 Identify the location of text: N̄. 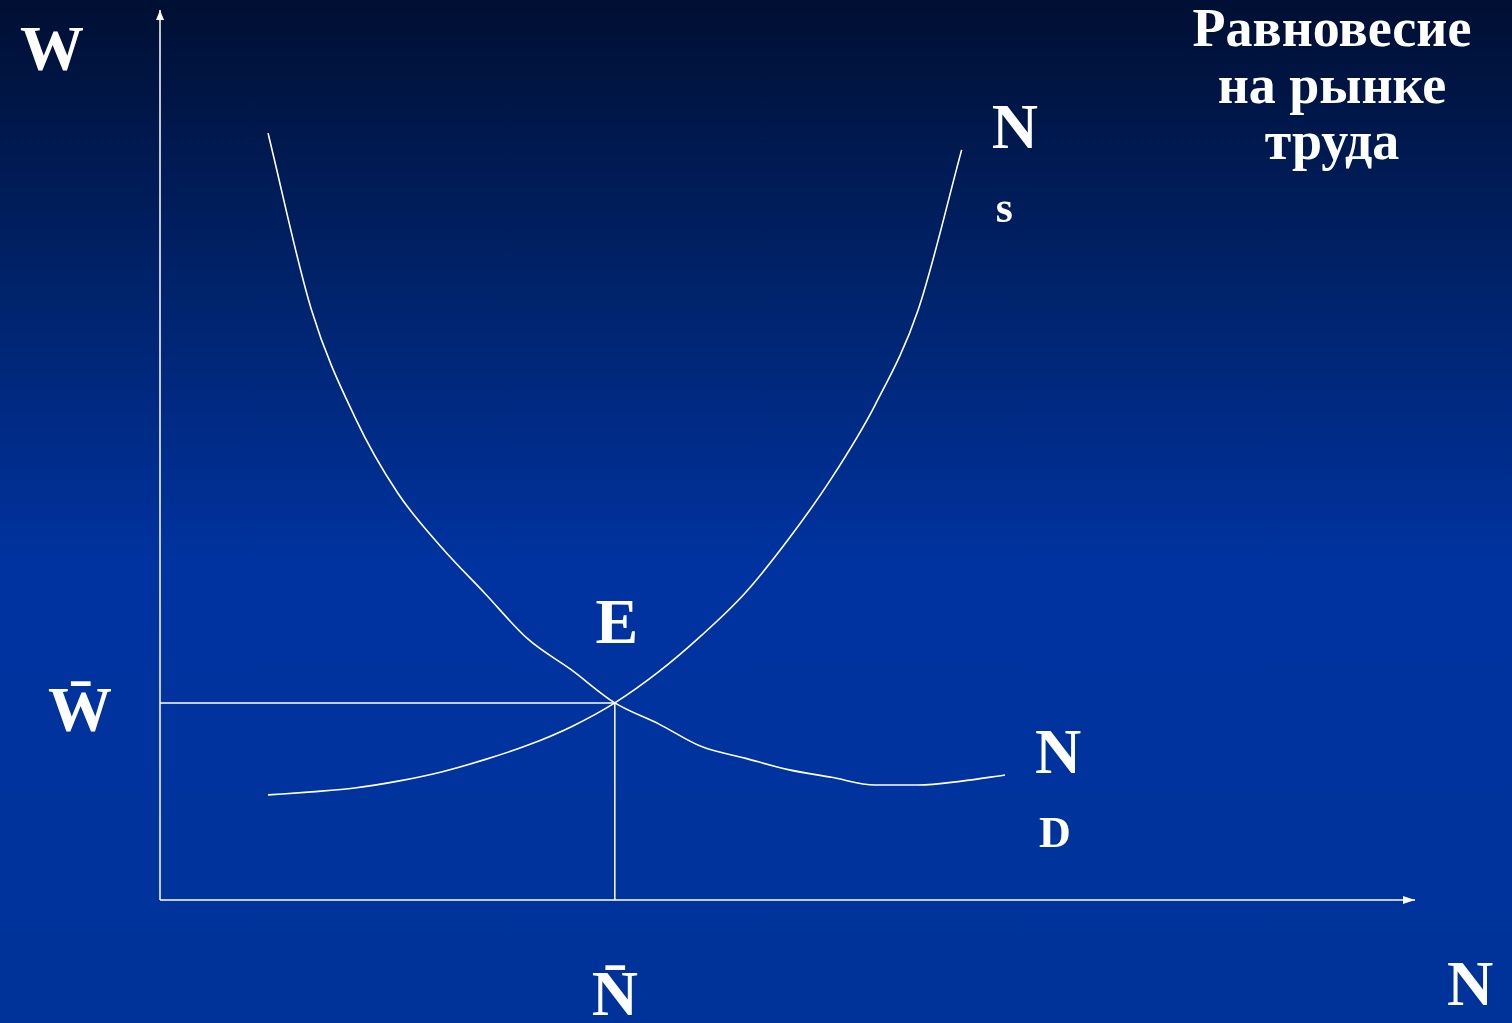
(614, 990).